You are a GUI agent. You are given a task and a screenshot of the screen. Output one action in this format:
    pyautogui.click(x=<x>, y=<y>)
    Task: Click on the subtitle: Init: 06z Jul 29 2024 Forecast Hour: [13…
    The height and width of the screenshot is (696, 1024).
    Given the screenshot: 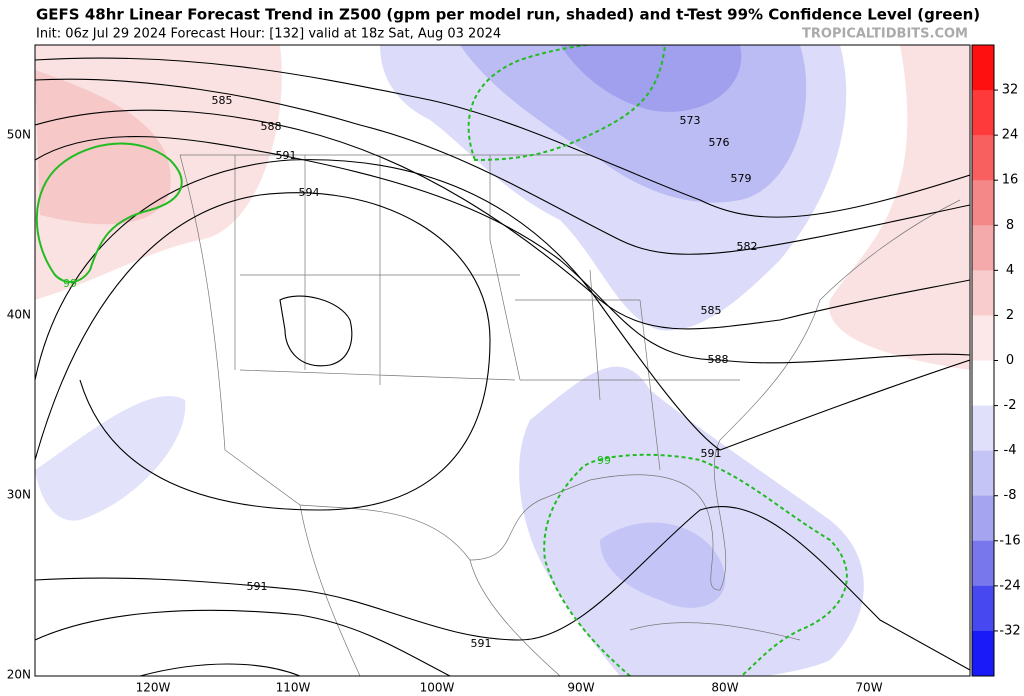 What is the action you would take?
    pyautogui.click(x=268, y=34)
    